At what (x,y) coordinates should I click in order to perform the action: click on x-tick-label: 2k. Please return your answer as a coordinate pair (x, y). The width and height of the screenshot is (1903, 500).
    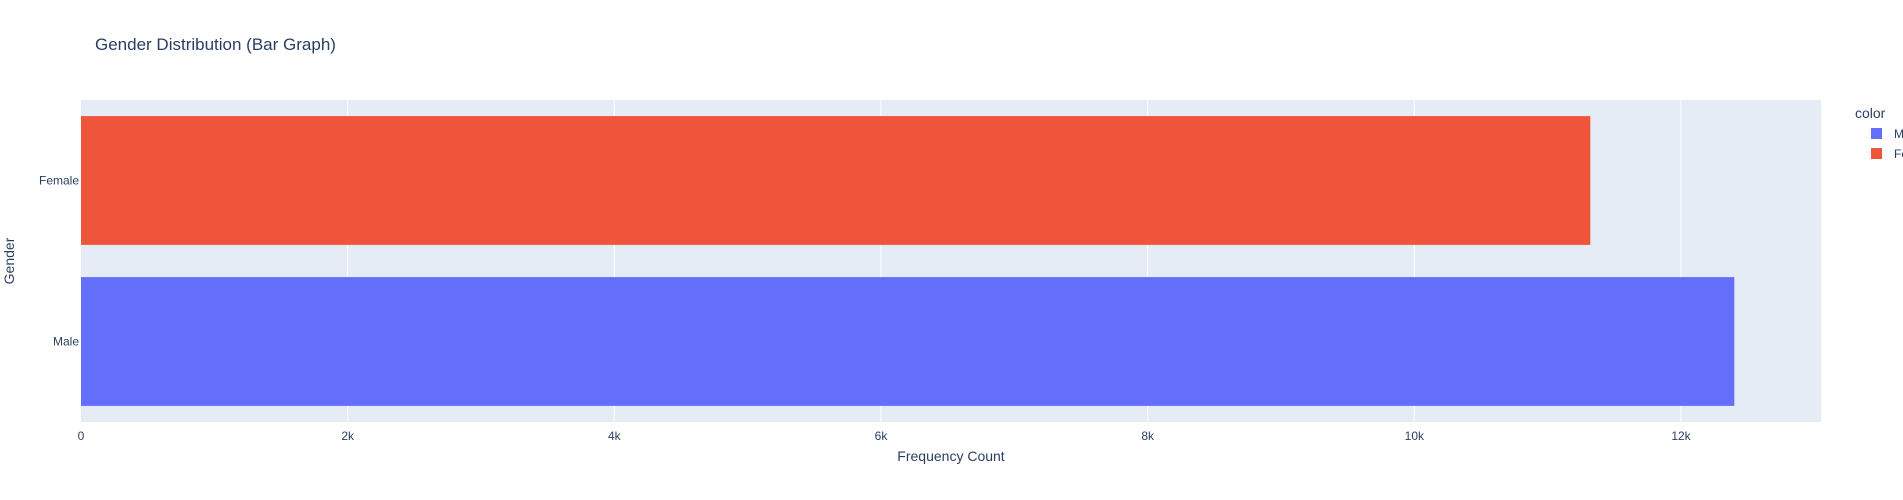
    Looking at the image, I should click on (348, 436).